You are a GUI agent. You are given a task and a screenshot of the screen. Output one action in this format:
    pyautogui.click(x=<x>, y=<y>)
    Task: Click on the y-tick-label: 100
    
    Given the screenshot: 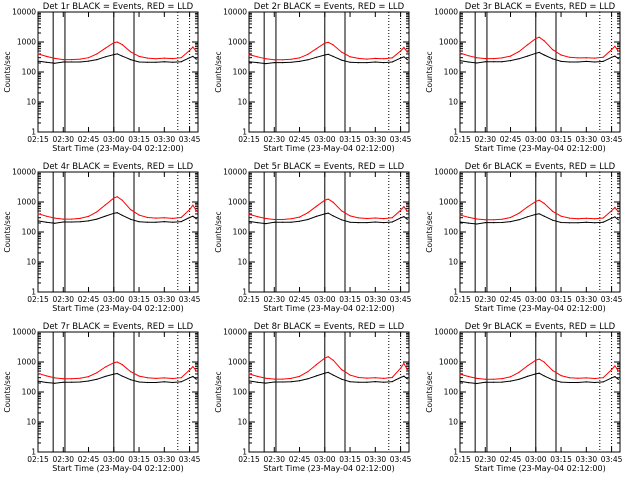 What is the action you would take?
    pyautogui.click(x=451, y=392)
    